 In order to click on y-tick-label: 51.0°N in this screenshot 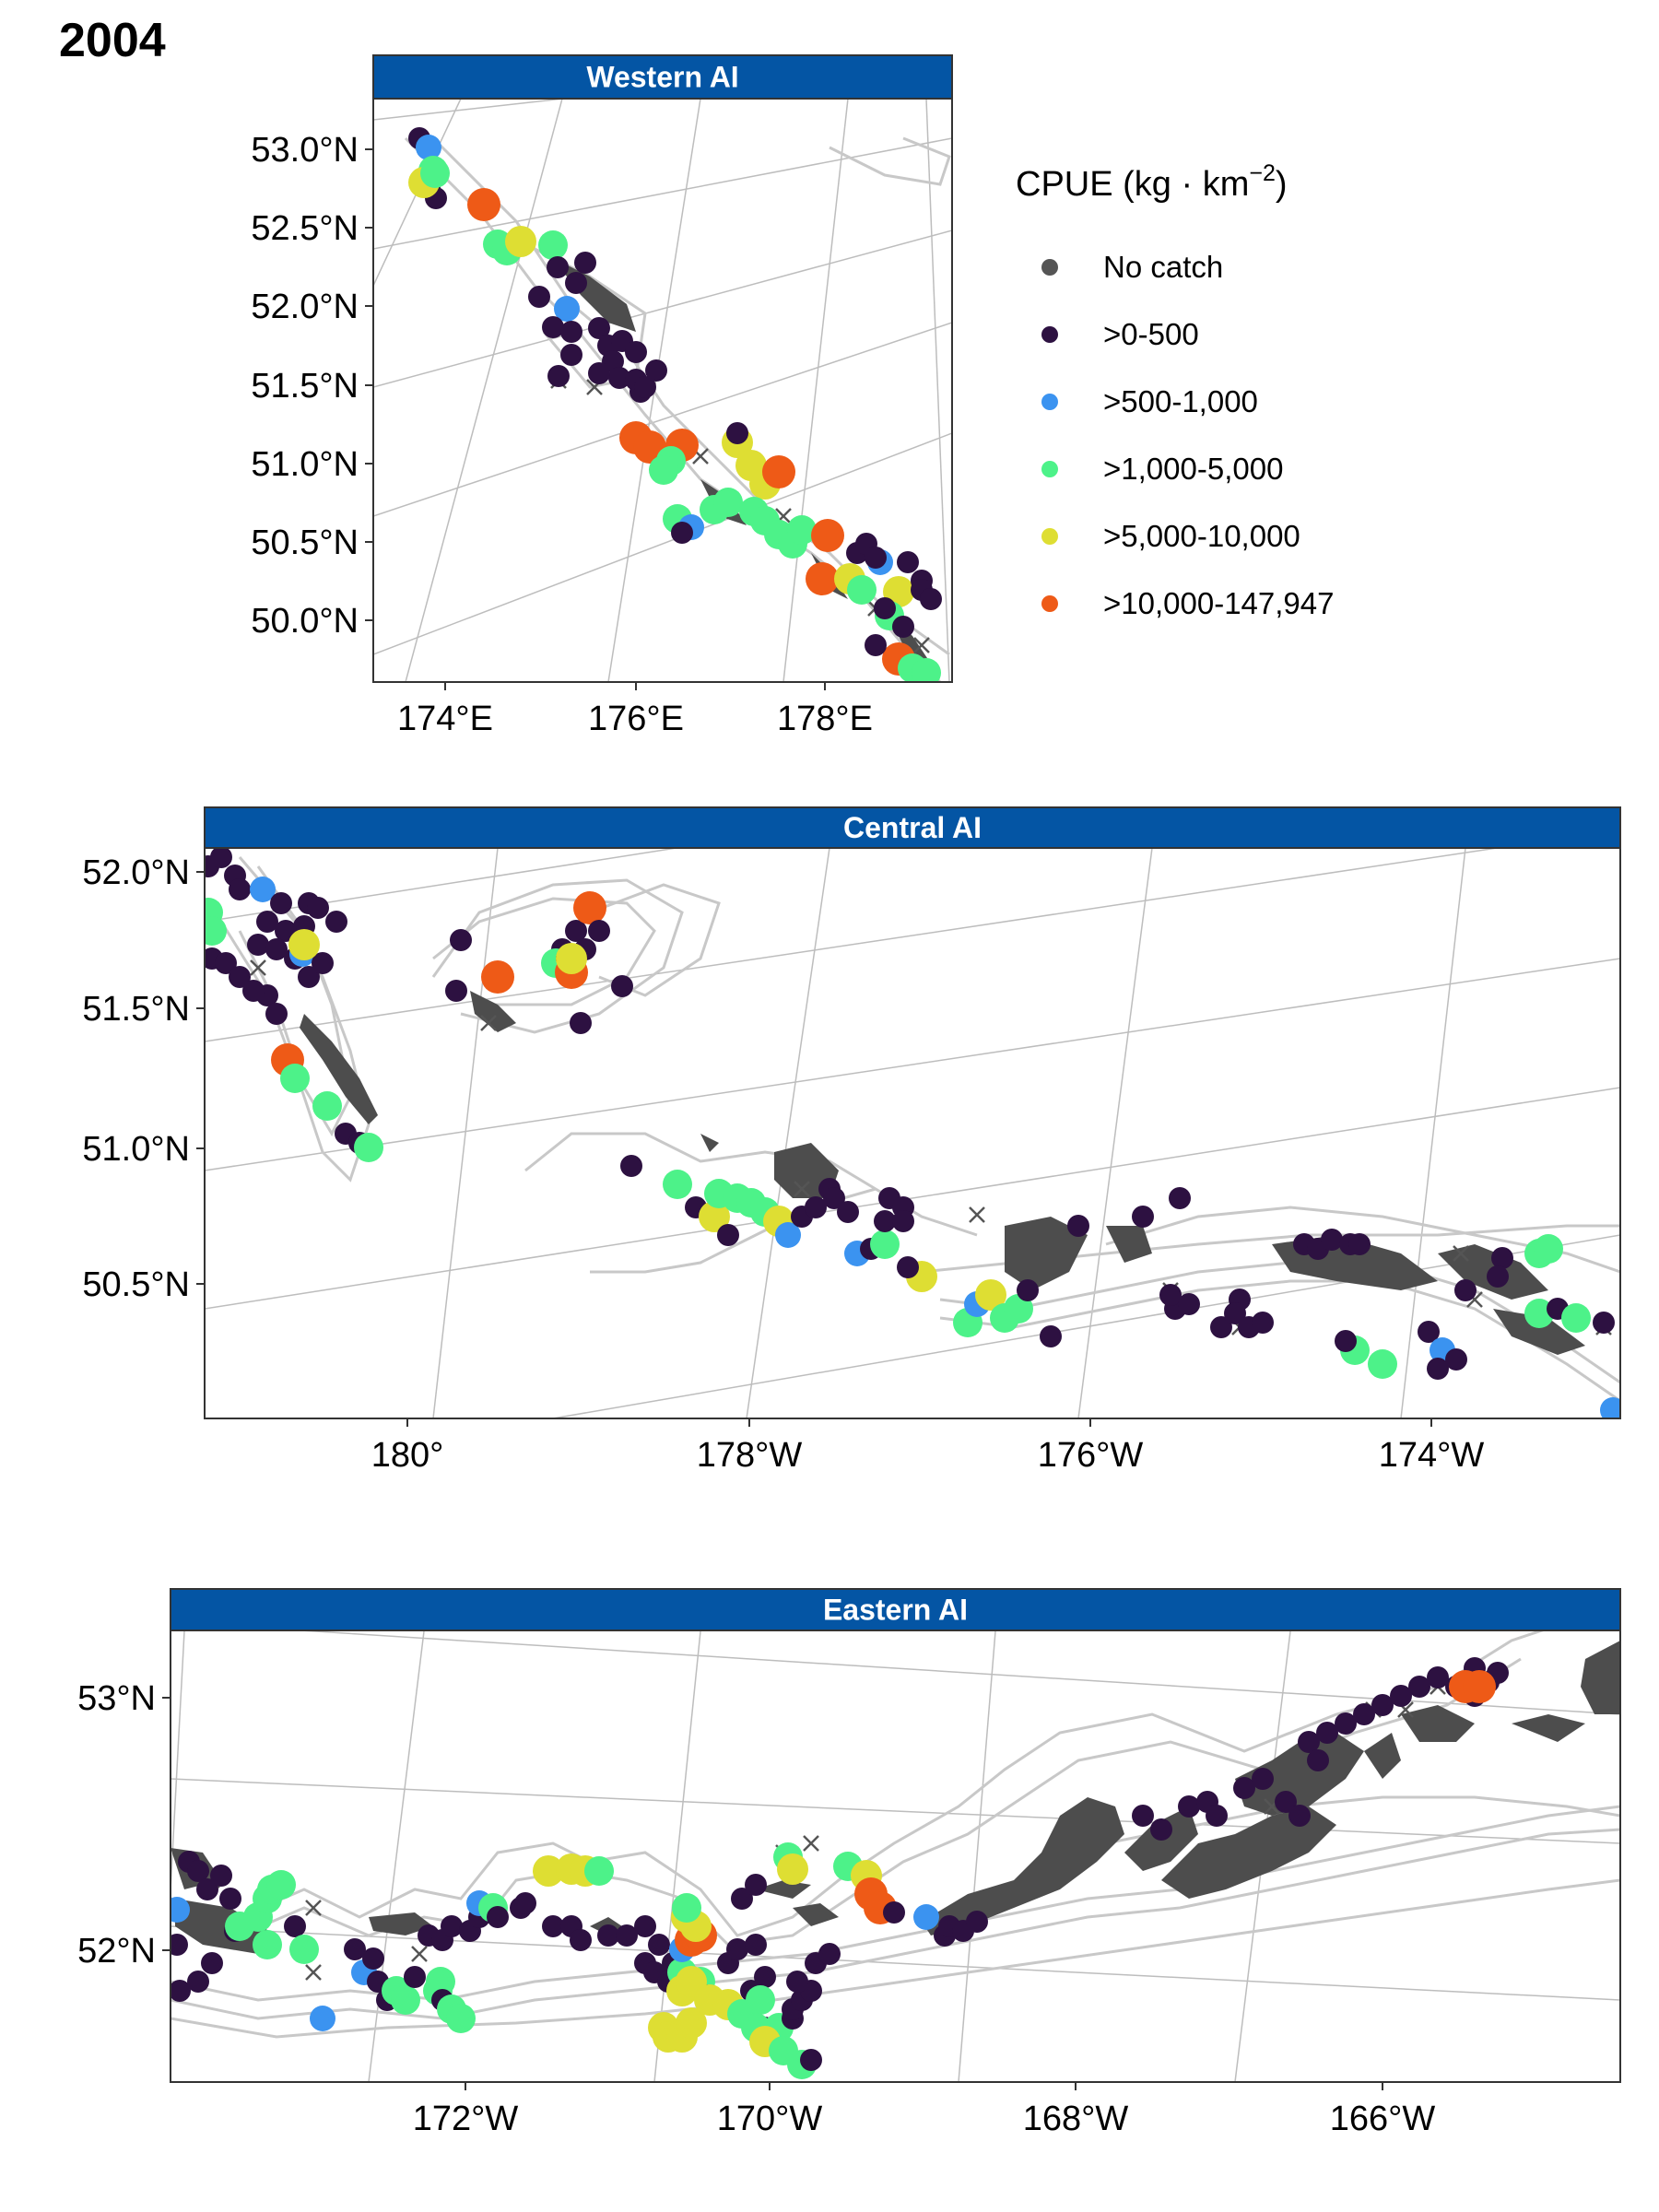, I will do `click(136, 1149)`.